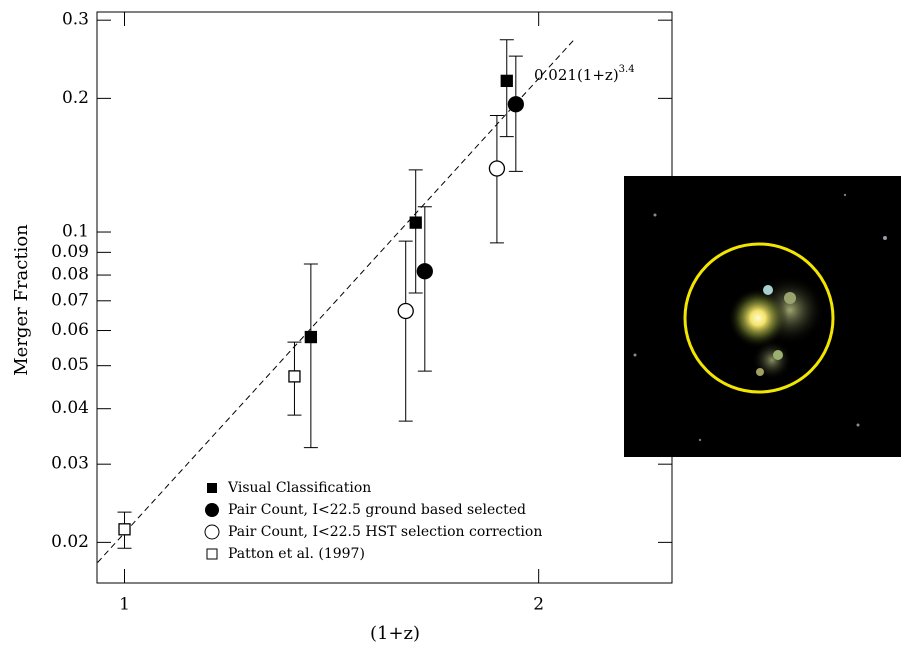 This screenshot has height=649, width=901. Describe the element at coordinates (70, 300) in the screenshot. I see `y-tick-label: 0.07` at that location.